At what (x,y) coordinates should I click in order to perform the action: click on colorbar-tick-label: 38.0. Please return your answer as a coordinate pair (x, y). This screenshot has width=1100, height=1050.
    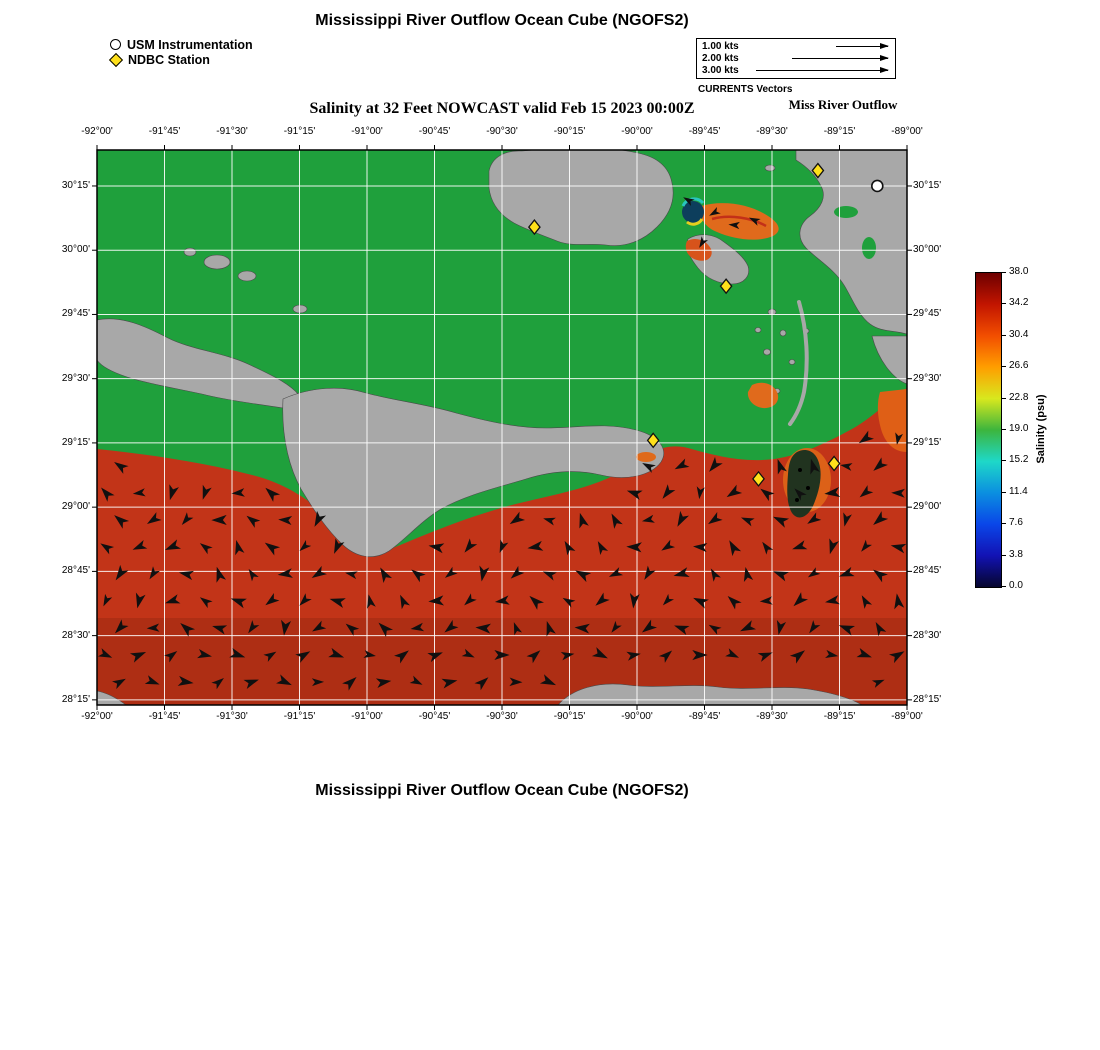
    Looking at the image, I should click on (1019, 271).